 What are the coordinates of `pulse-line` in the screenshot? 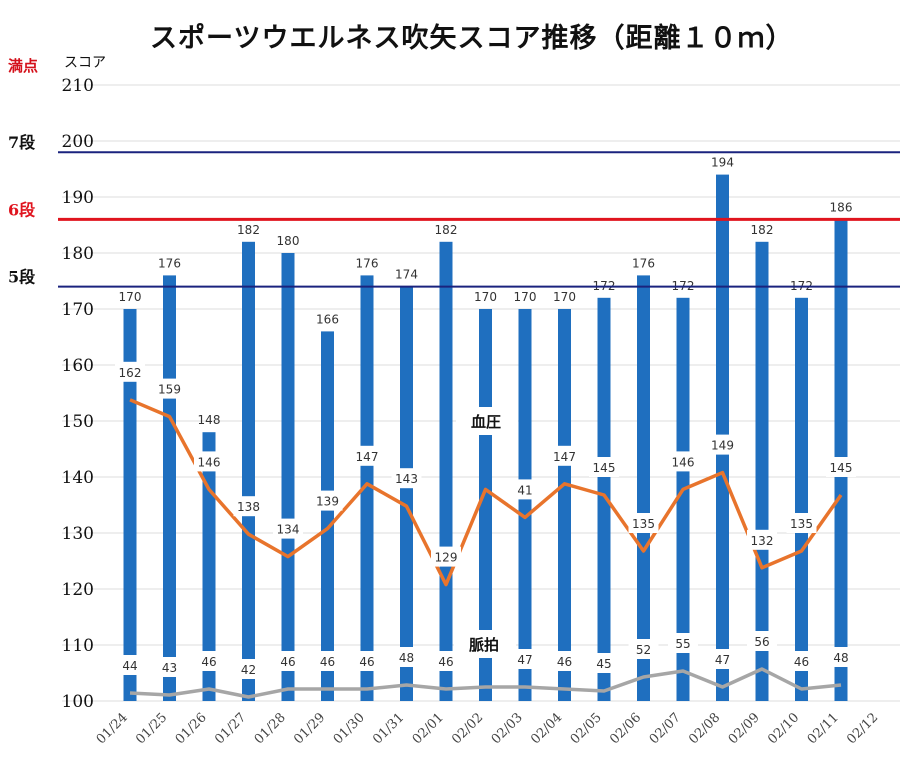 It's located at (485, 683).